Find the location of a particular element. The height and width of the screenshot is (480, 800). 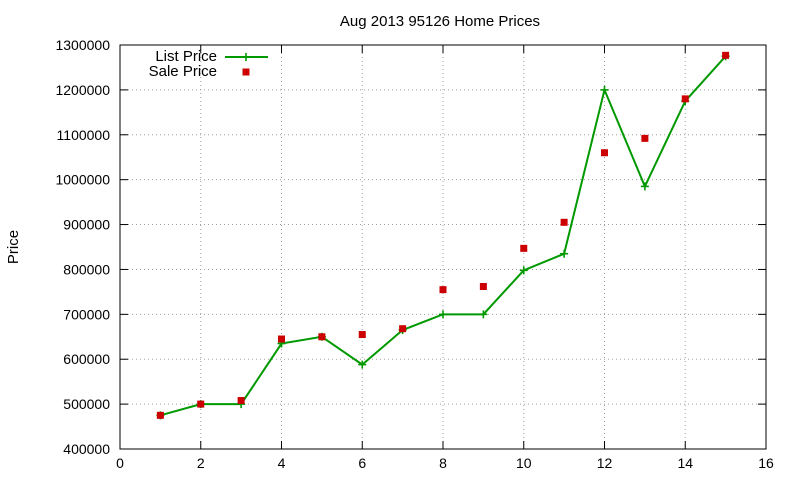

chart-title: Aug 2013 95126 Home Prices is located at coordinates (440, 21).